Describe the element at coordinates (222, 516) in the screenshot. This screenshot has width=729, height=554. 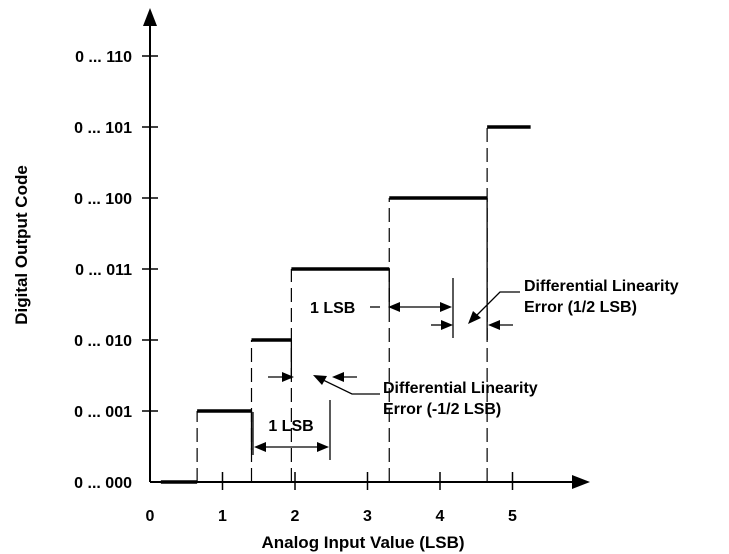
I see `x-tick-label: 1` at that location.